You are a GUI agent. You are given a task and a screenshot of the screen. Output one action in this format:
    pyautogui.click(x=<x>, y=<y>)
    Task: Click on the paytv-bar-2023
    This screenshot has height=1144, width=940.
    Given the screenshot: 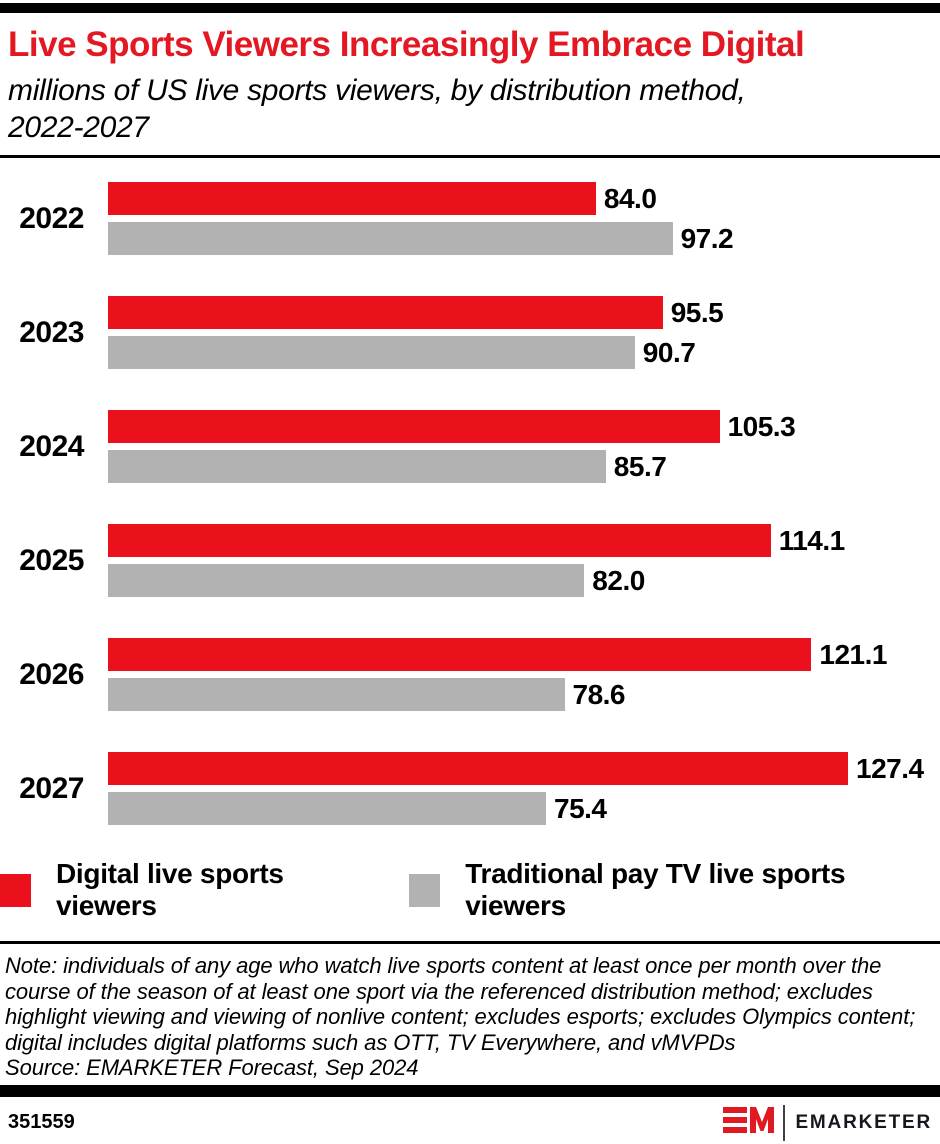 What is the action you would take?
    pyautogui.click(x=371, y=352)
    